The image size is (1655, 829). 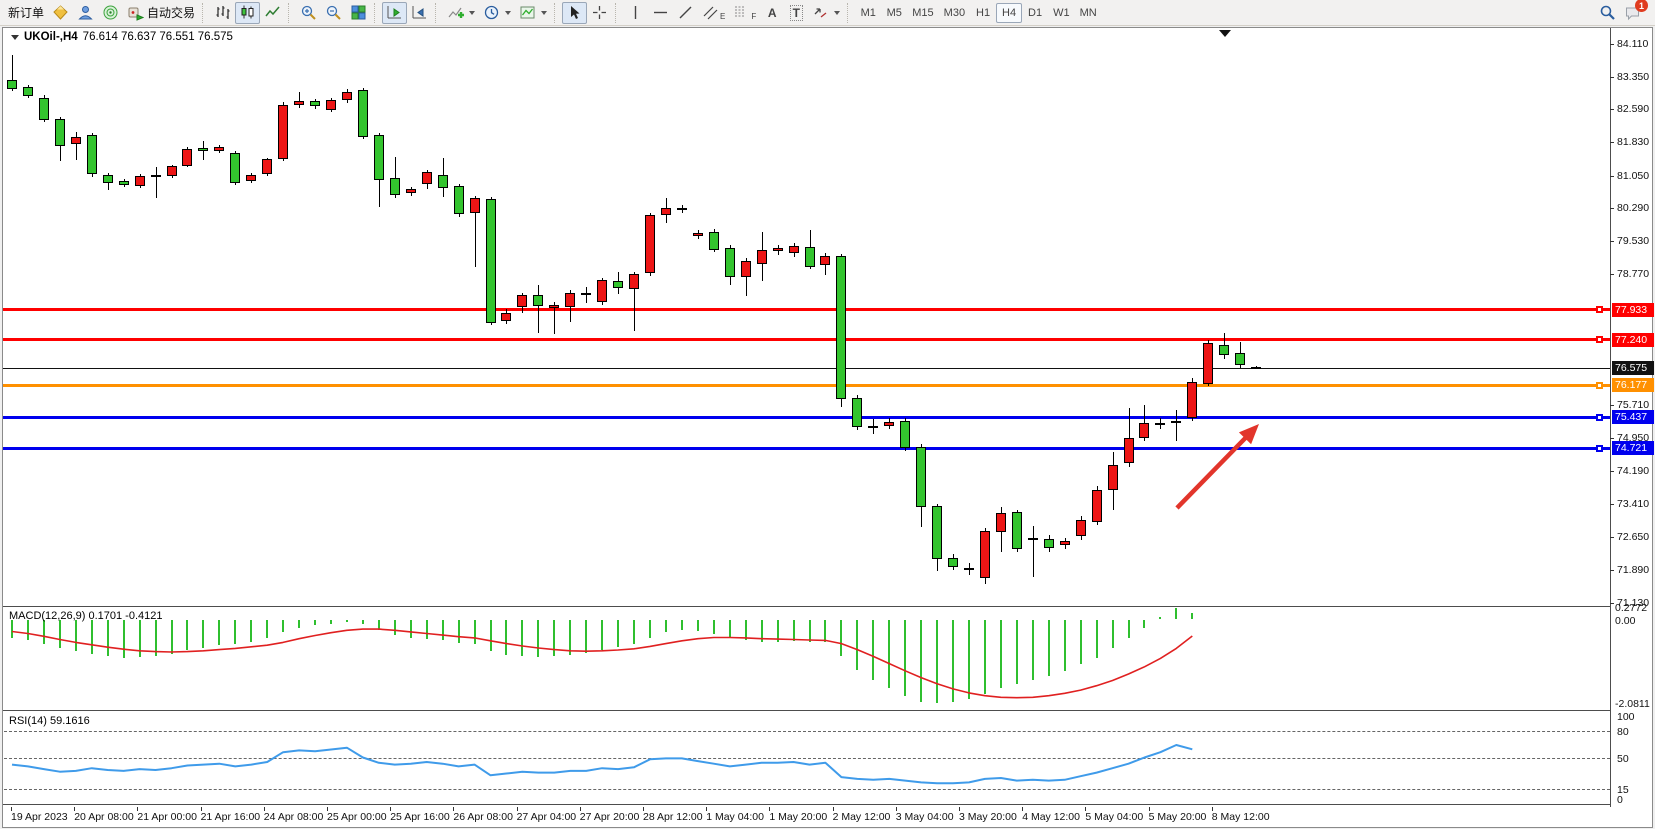 What do you see at coordinates (1633, 569) in the screenshot?
I see `price-tick-label: 71.890` at bounding box center [1633, 569].